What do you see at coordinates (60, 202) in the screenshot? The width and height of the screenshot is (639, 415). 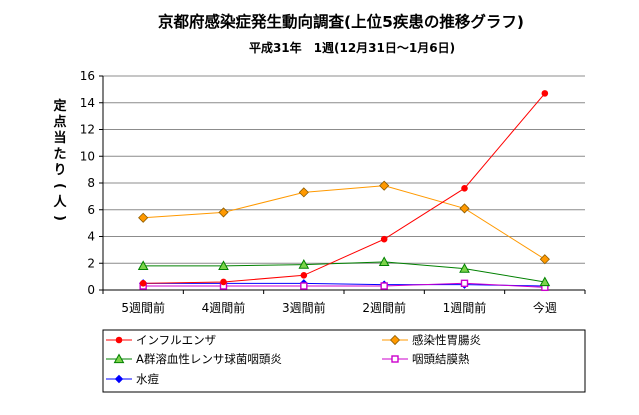 I see `y-axis-label-char: 人` at bounding box center [60, 202].